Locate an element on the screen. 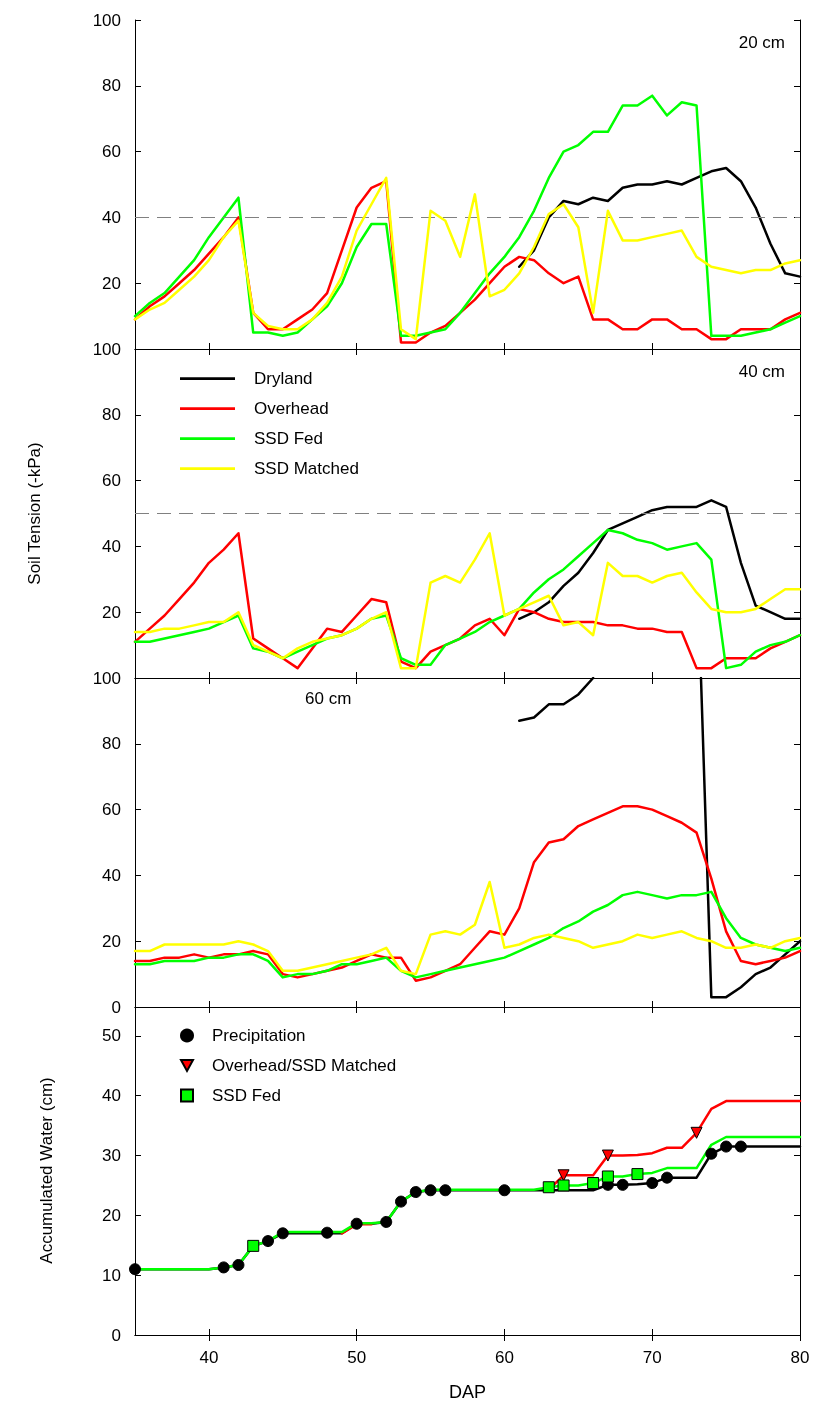 The height and width of the screenshot is (1410, 813). y-axis-title: Soil Tension (-kPa) is located at coordinates (34, 513).